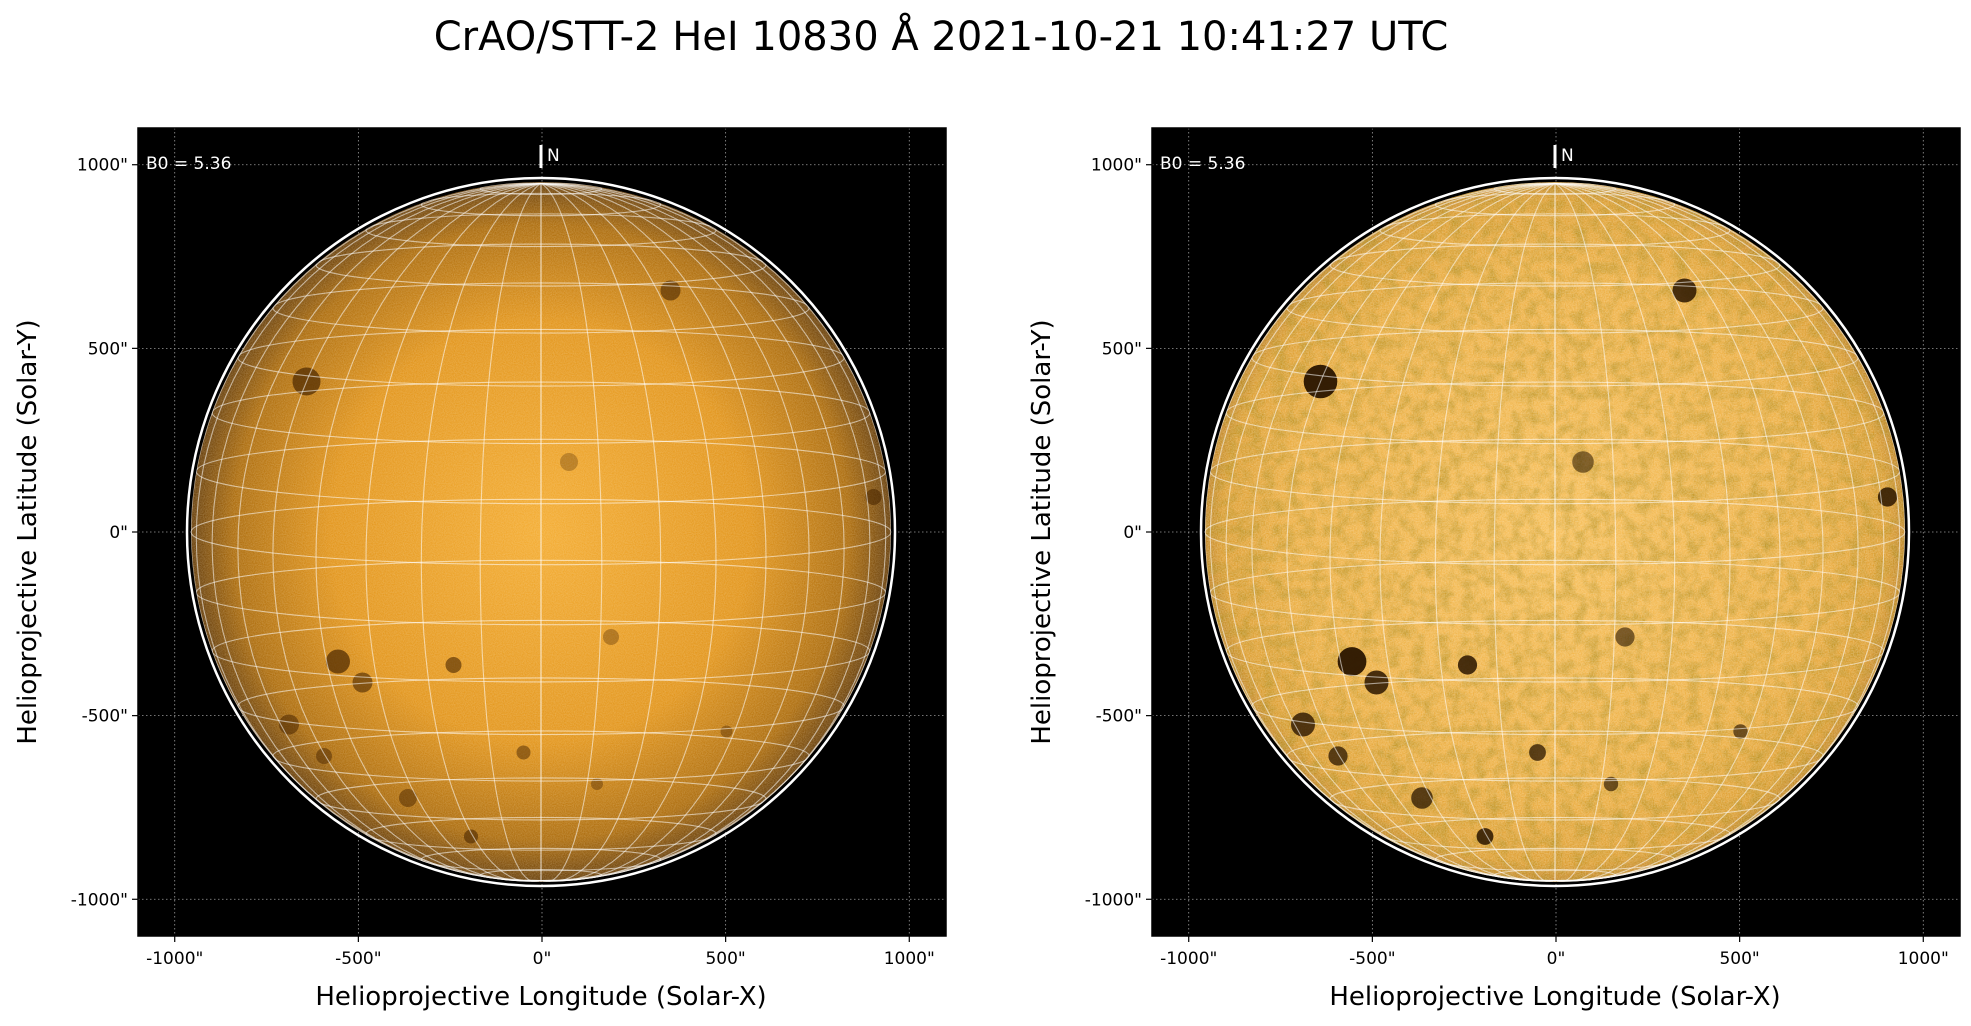  I want to click on x-tick-label: 0", so click(1556, 959).